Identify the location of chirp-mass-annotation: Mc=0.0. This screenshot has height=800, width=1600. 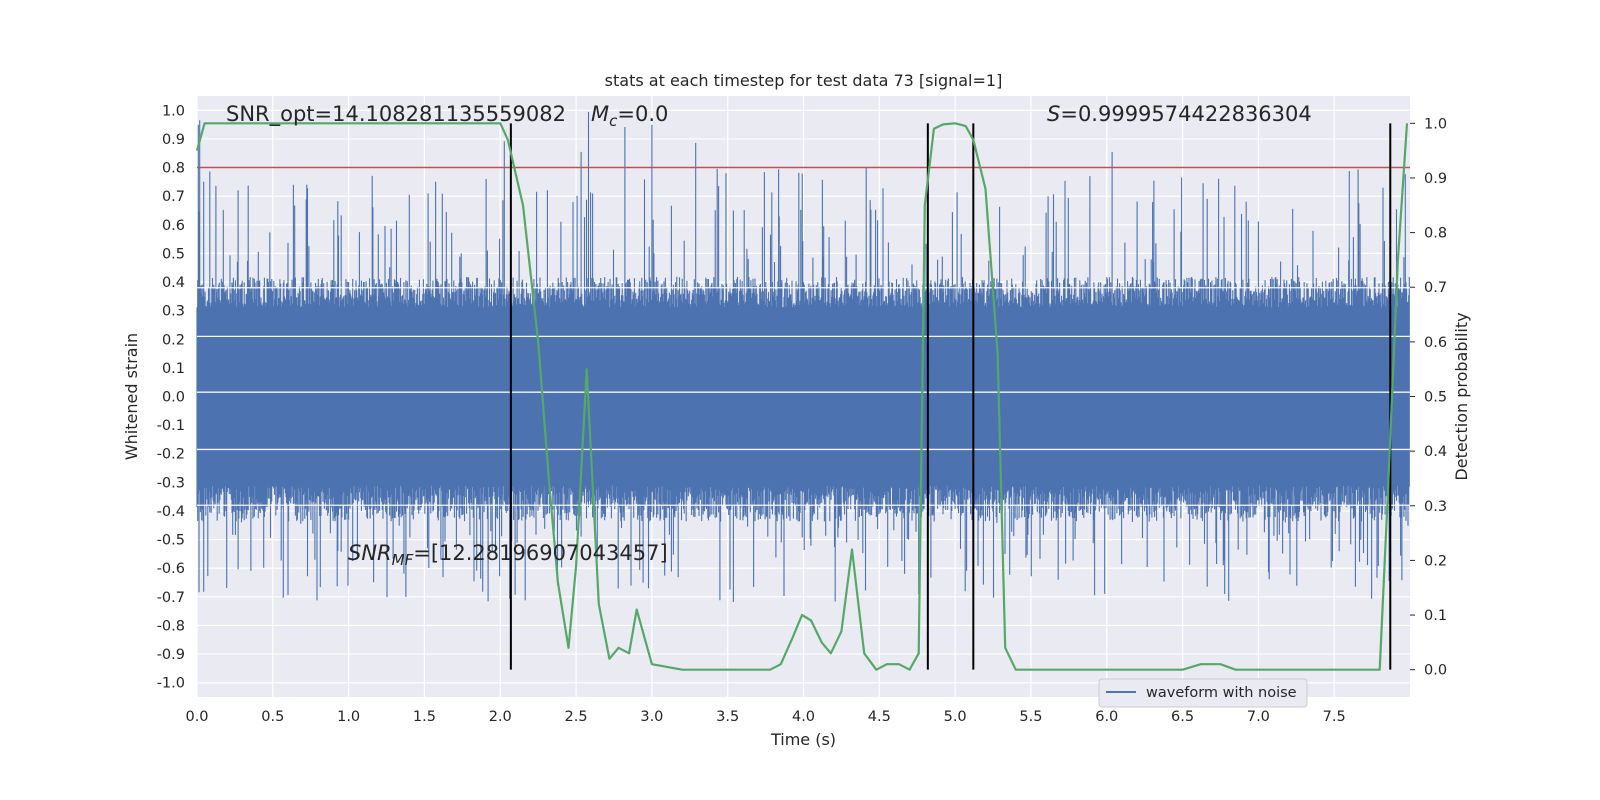
(629, 116).